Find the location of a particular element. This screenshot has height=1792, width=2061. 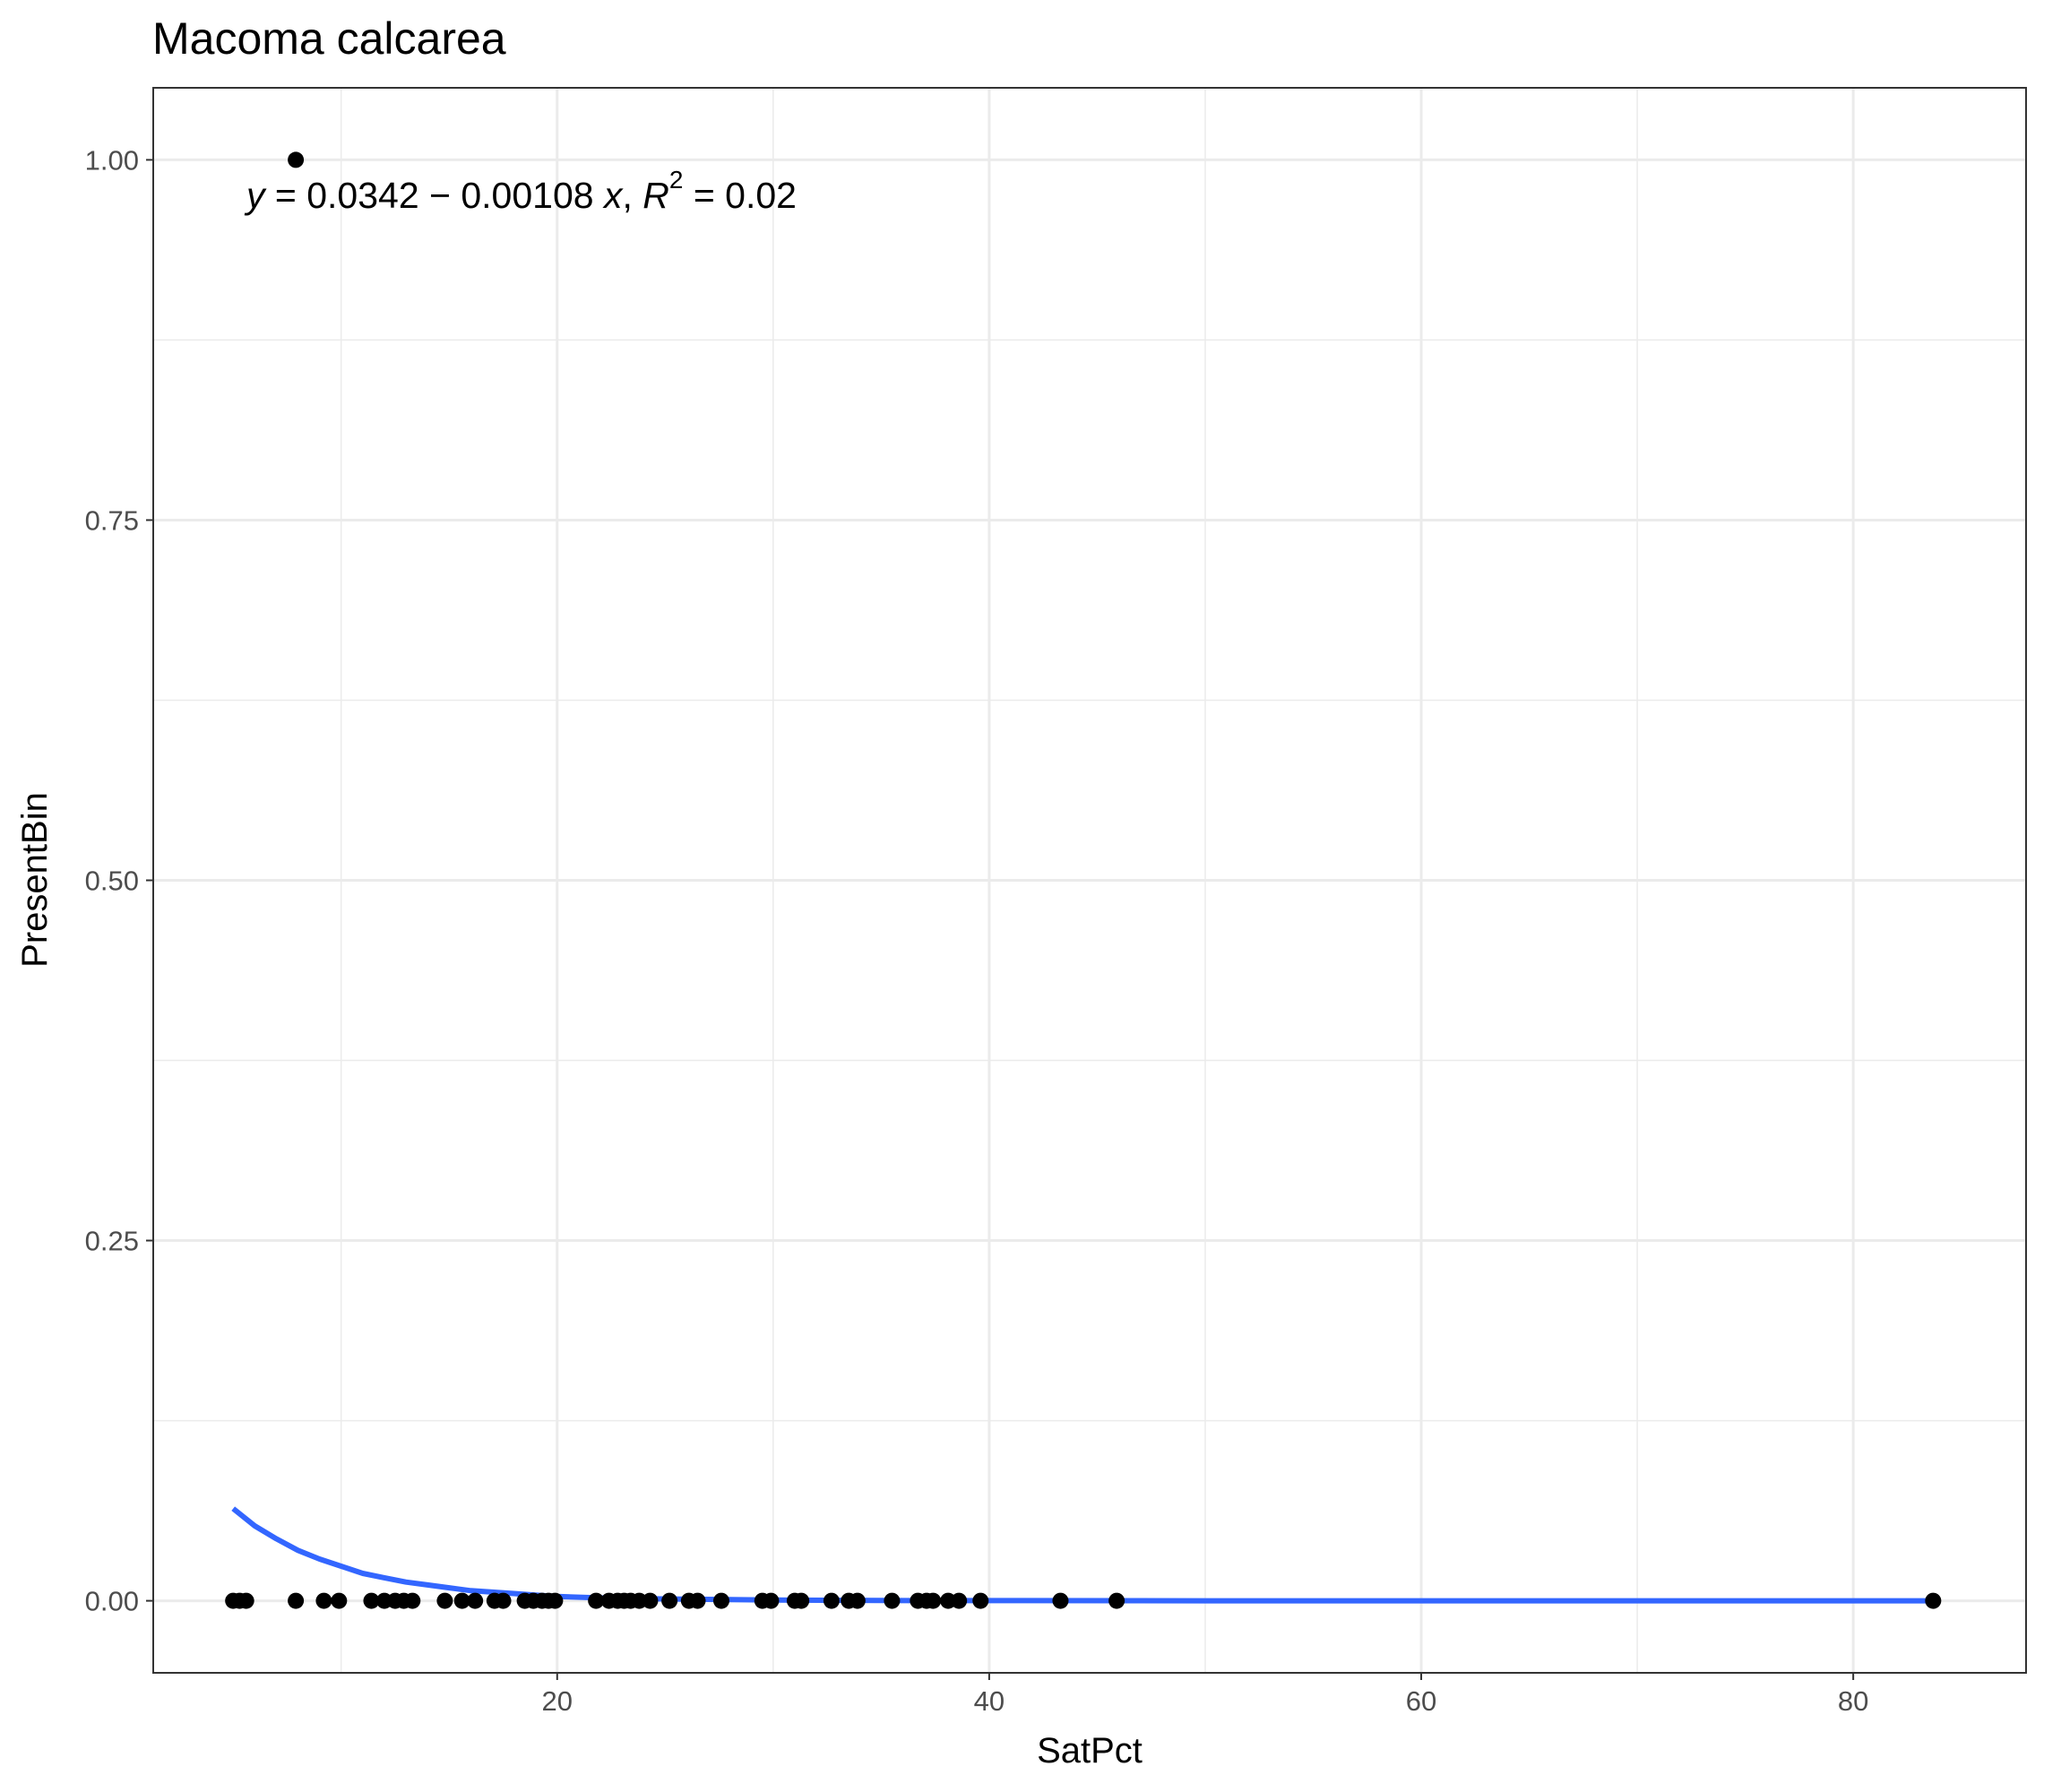

x-tick-label: 60 is located at coordinates (1421, 1701).